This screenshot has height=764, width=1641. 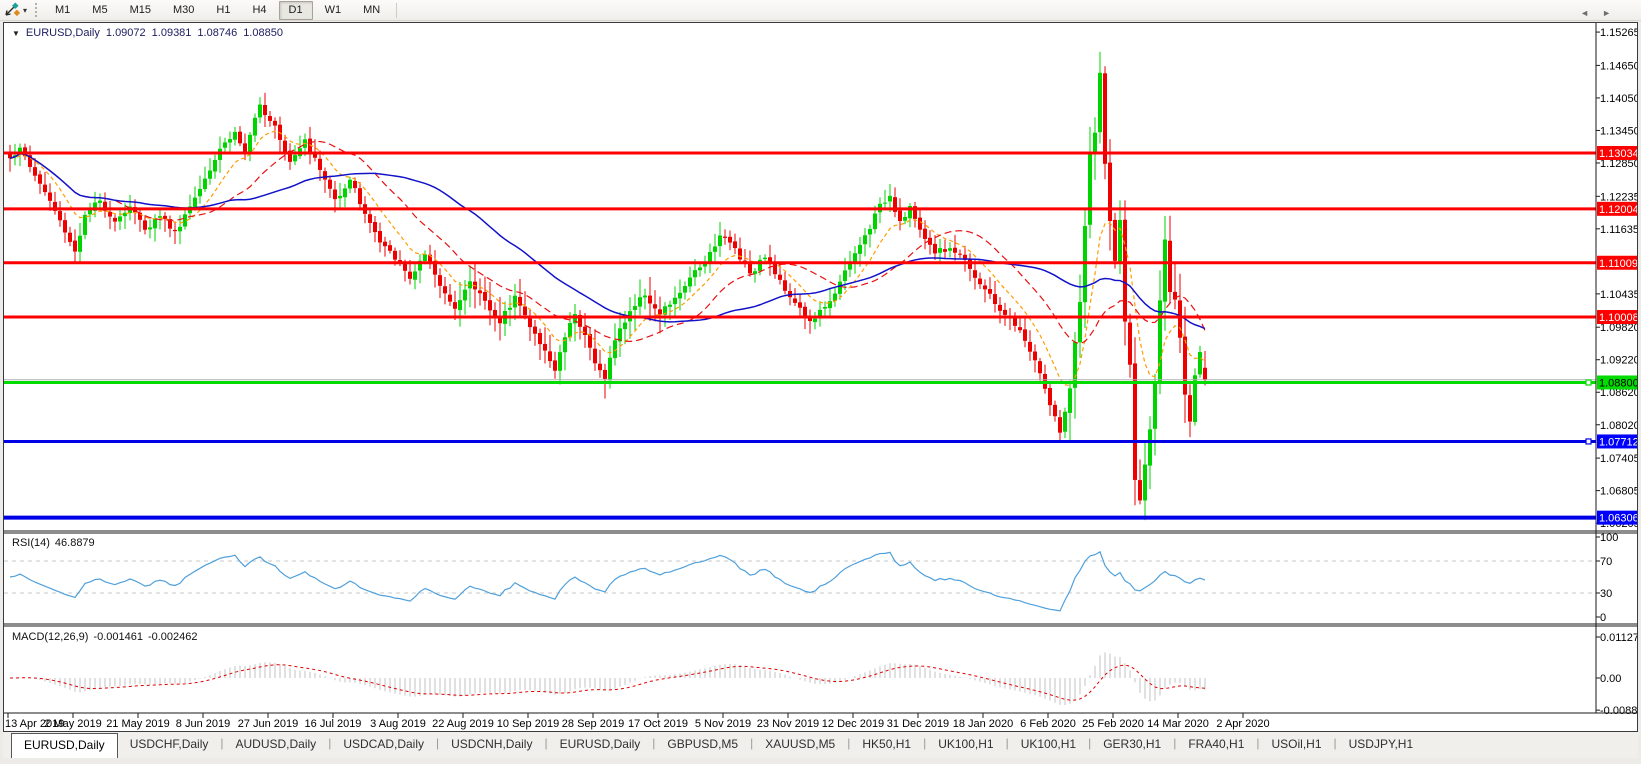 I want to click on macd-signal-value: -0.002462, so click(x=172, y=637).